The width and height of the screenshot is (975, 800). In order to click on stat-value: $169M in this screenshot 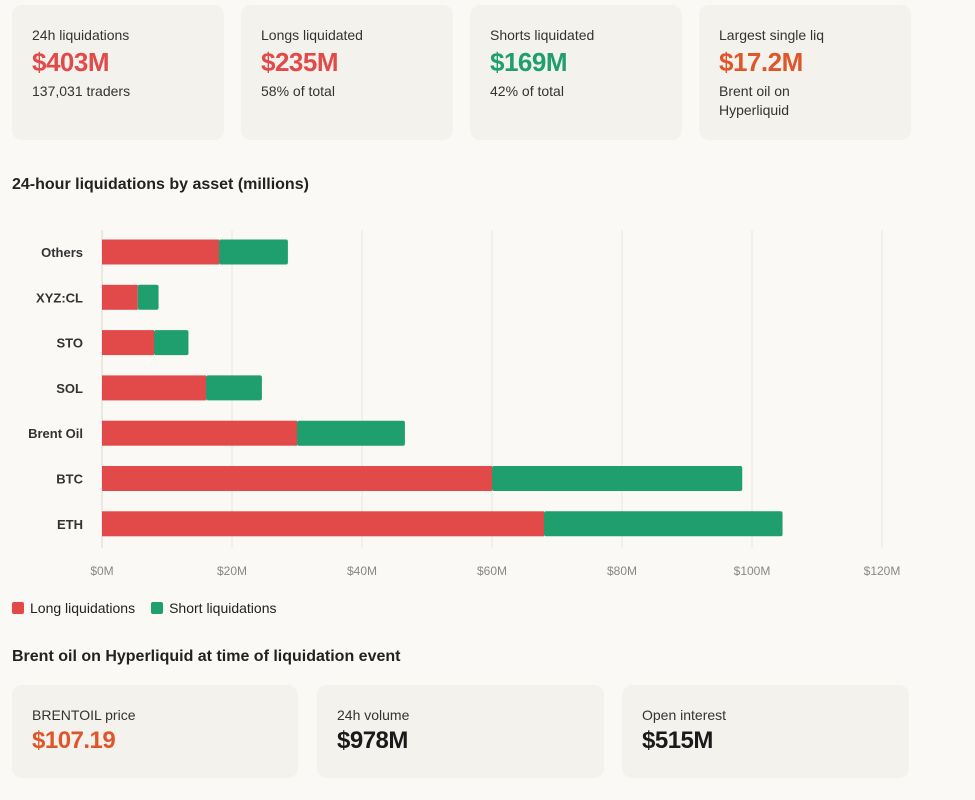, I will do `click(529, 62)`.